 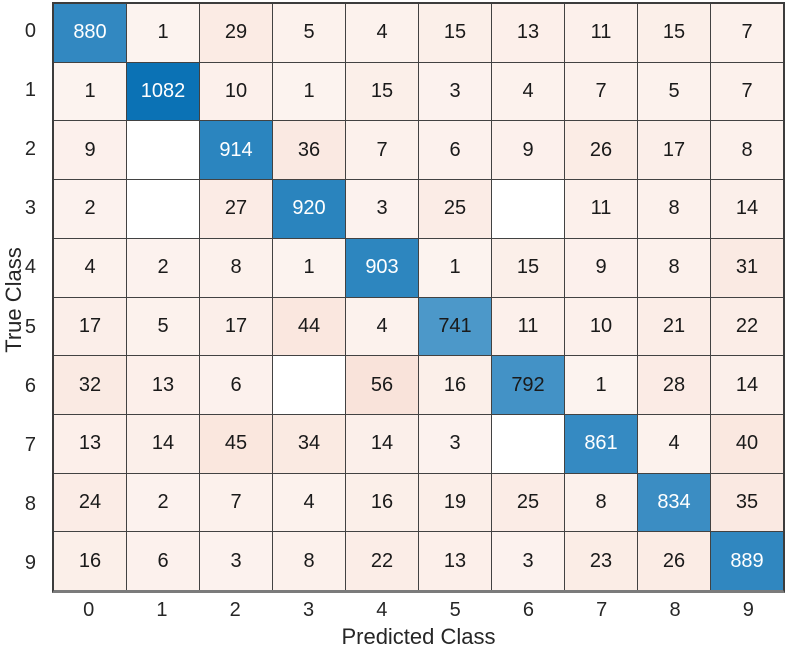 I want to click on x-tick-label: 8, so click(x=675, y=609).